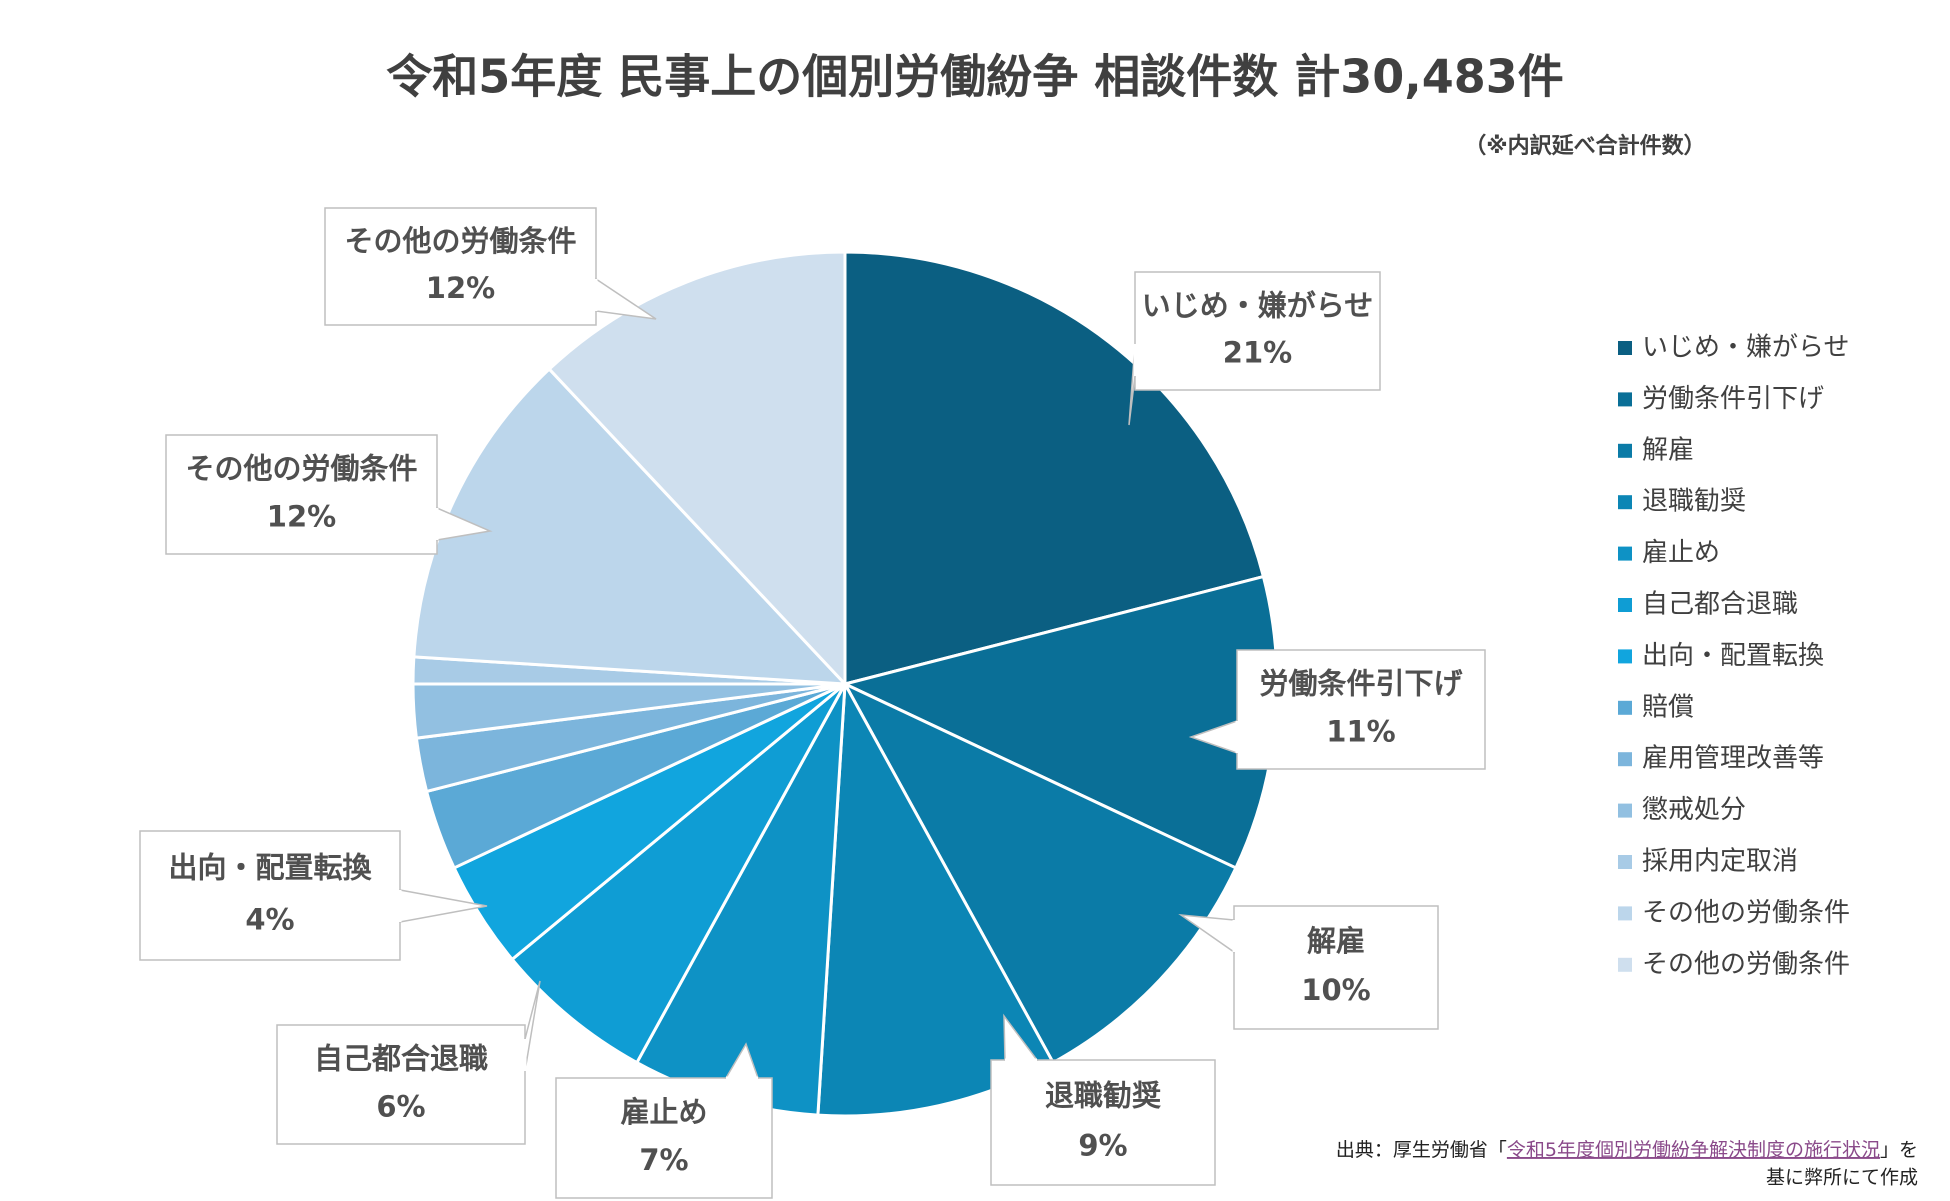 This screenshot has width=1950, height=1201. I want to click on source-line: 出典：厚生労働省「令和5年度個別労働紛争解決制度の施行状況」を, so click(1627, 1150).